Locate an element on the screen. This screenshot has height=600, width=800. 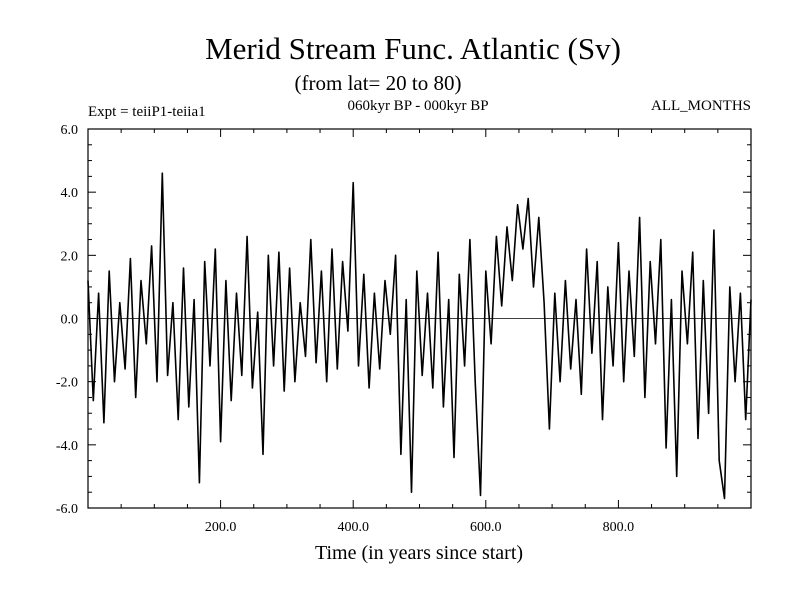
y-tick-label: -4.0 is located at coordinates (67, 446).